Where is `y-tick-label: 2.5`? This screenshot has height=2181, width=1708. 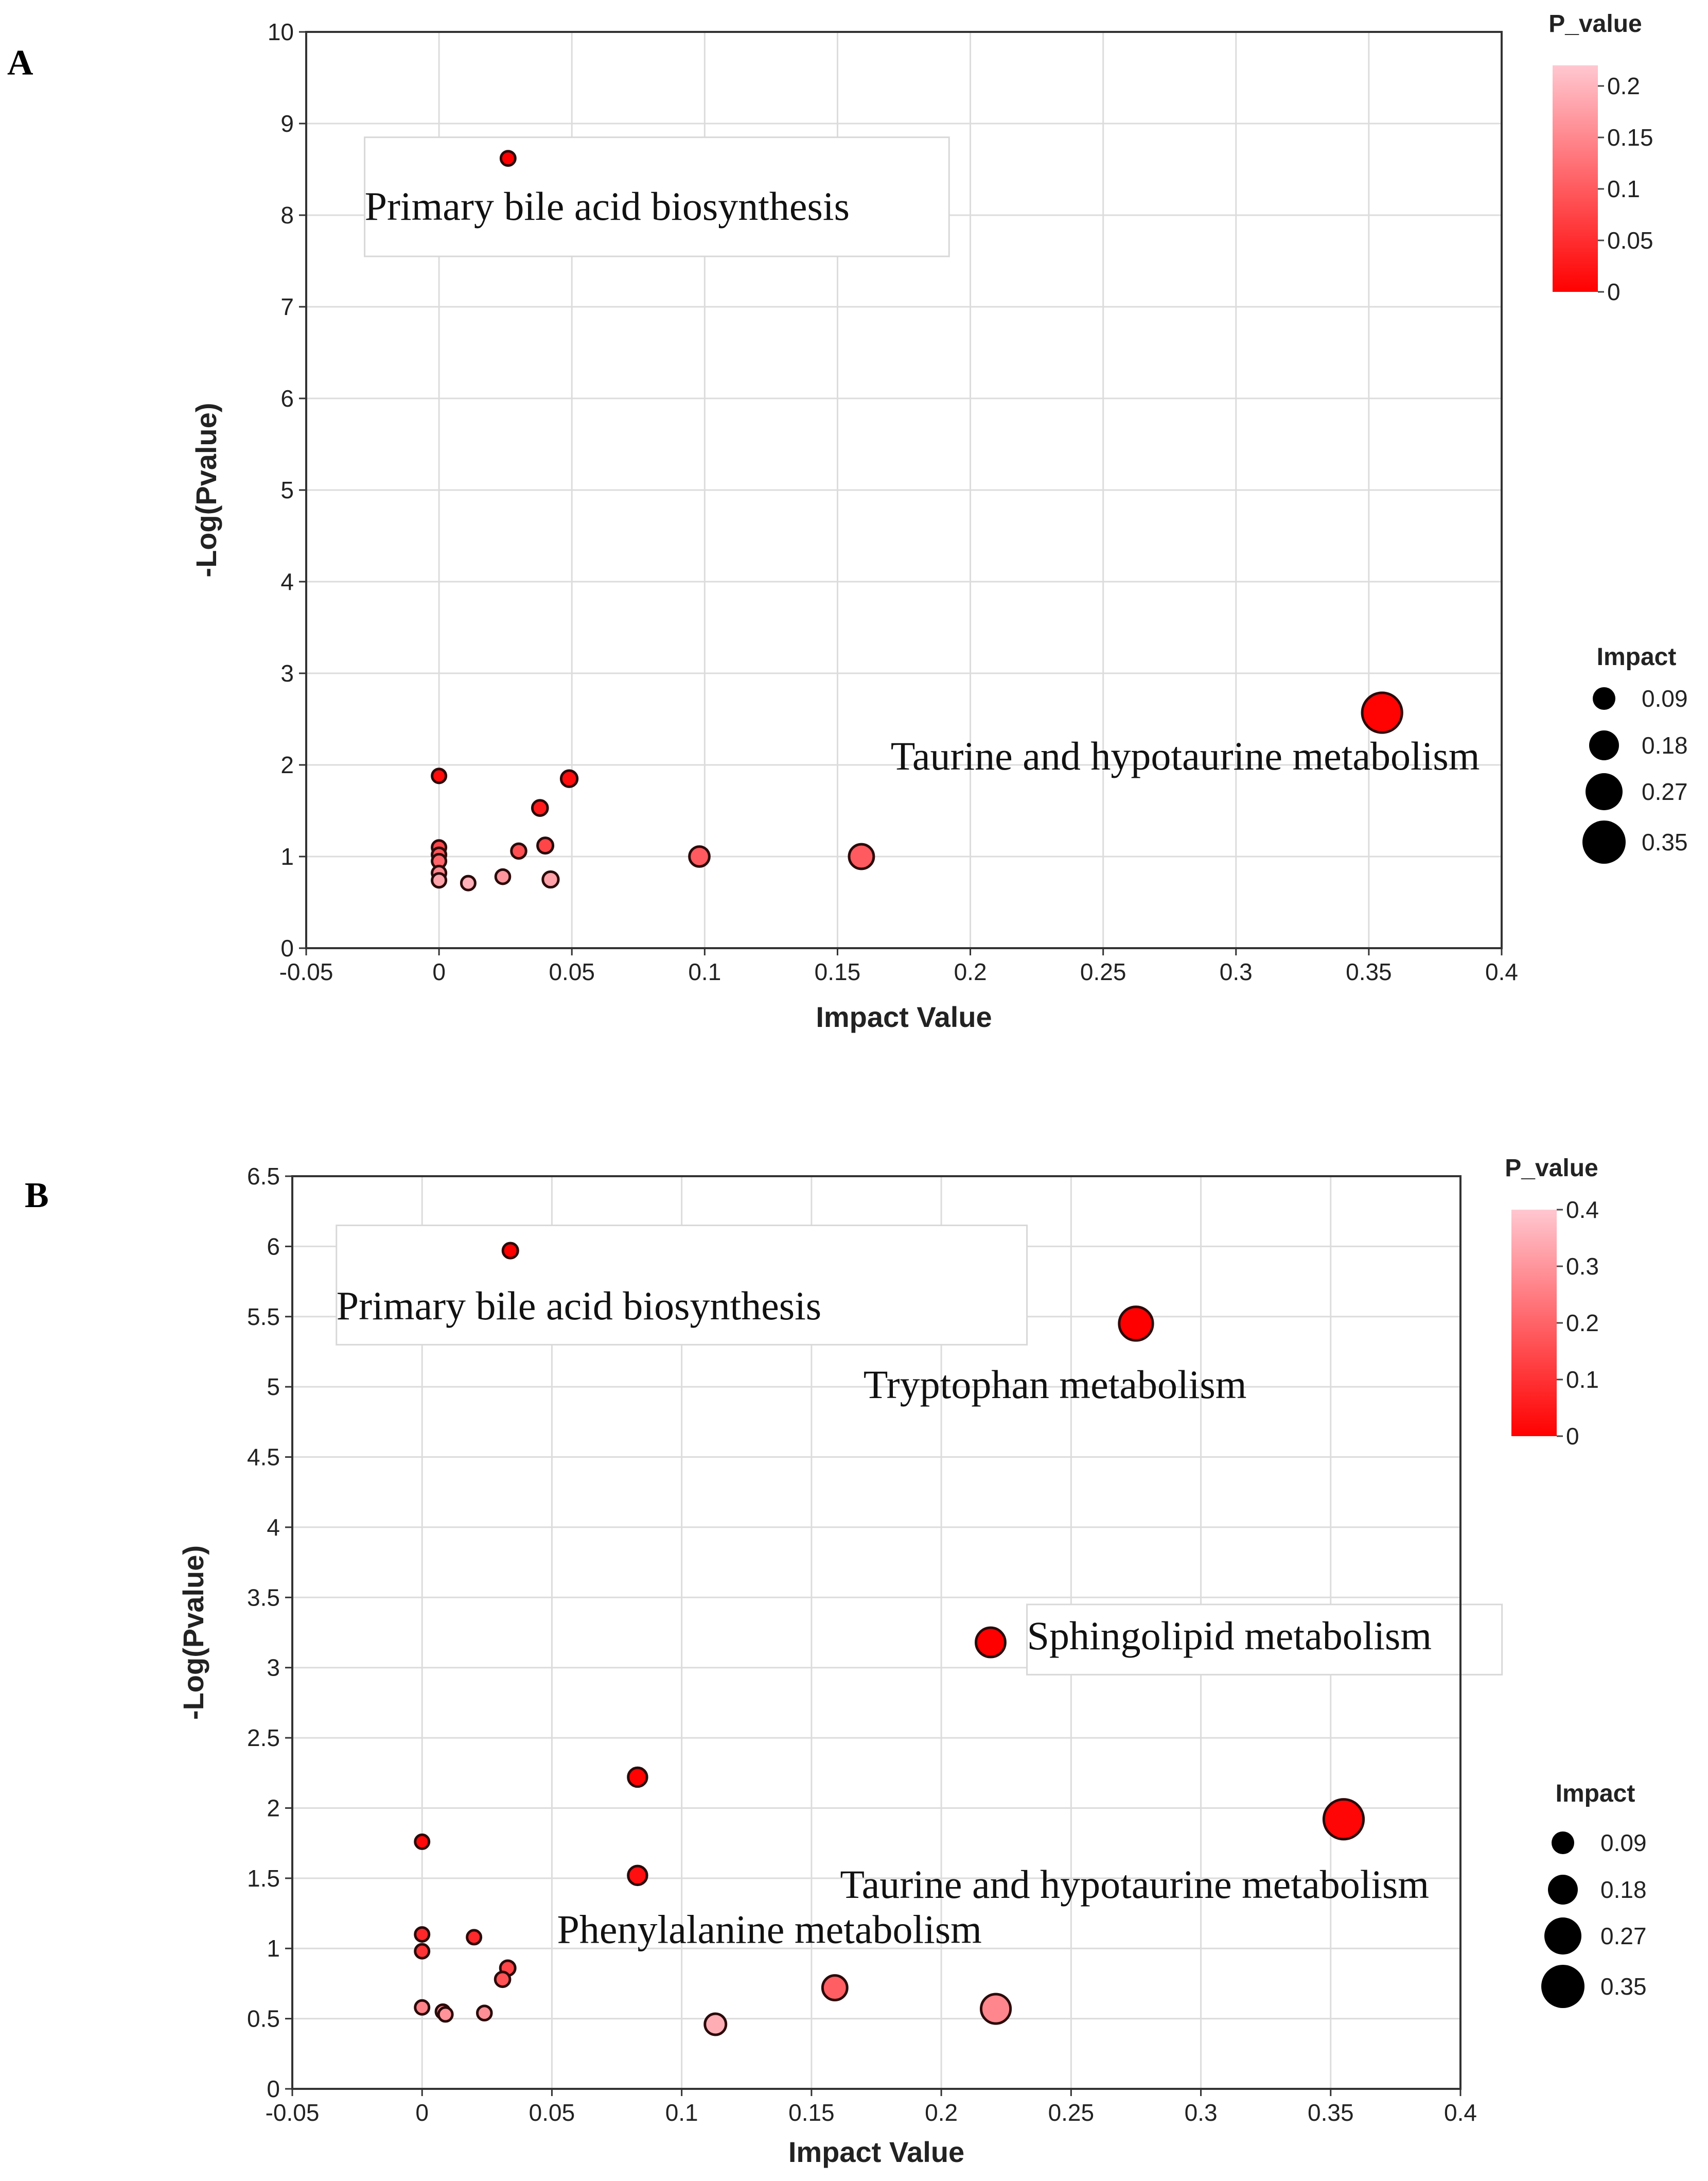 y-tick-label: 2.5 is located at coordinates (263, 1737).